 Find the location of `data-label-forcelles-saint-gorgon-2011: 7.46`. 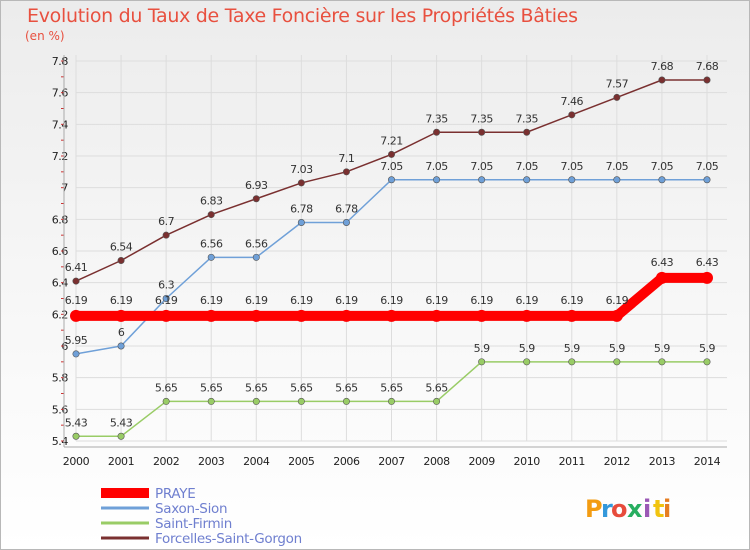

data-label-forcelles-saint-gorgon-2011: 7.46 is located at coordinates (572, 101).